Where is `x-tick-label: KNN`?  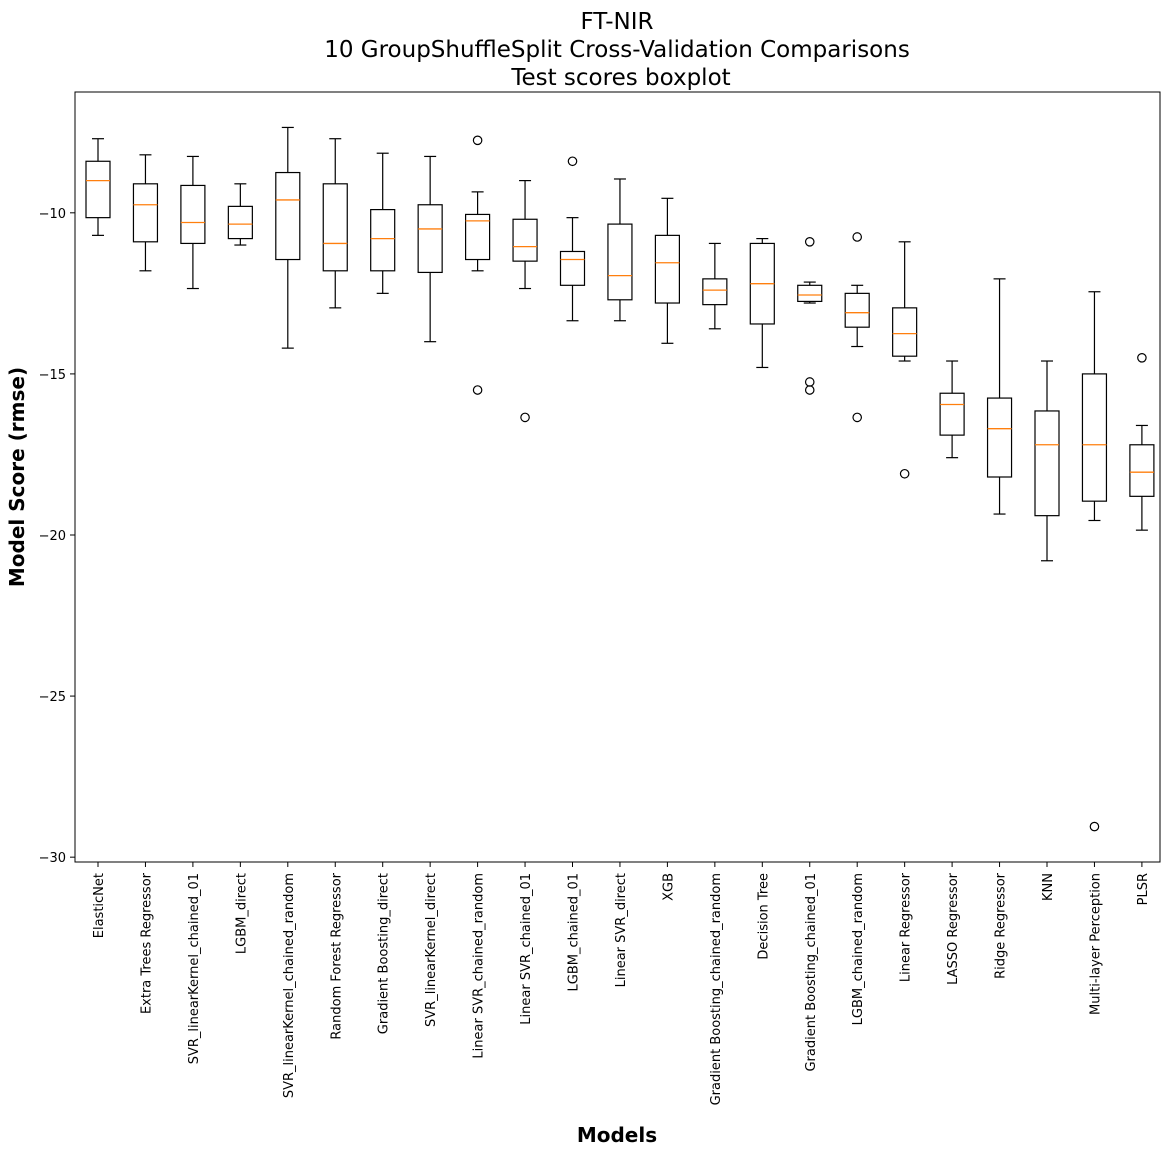
x-tick-label: KNN is located at coordinates (1048, 887).